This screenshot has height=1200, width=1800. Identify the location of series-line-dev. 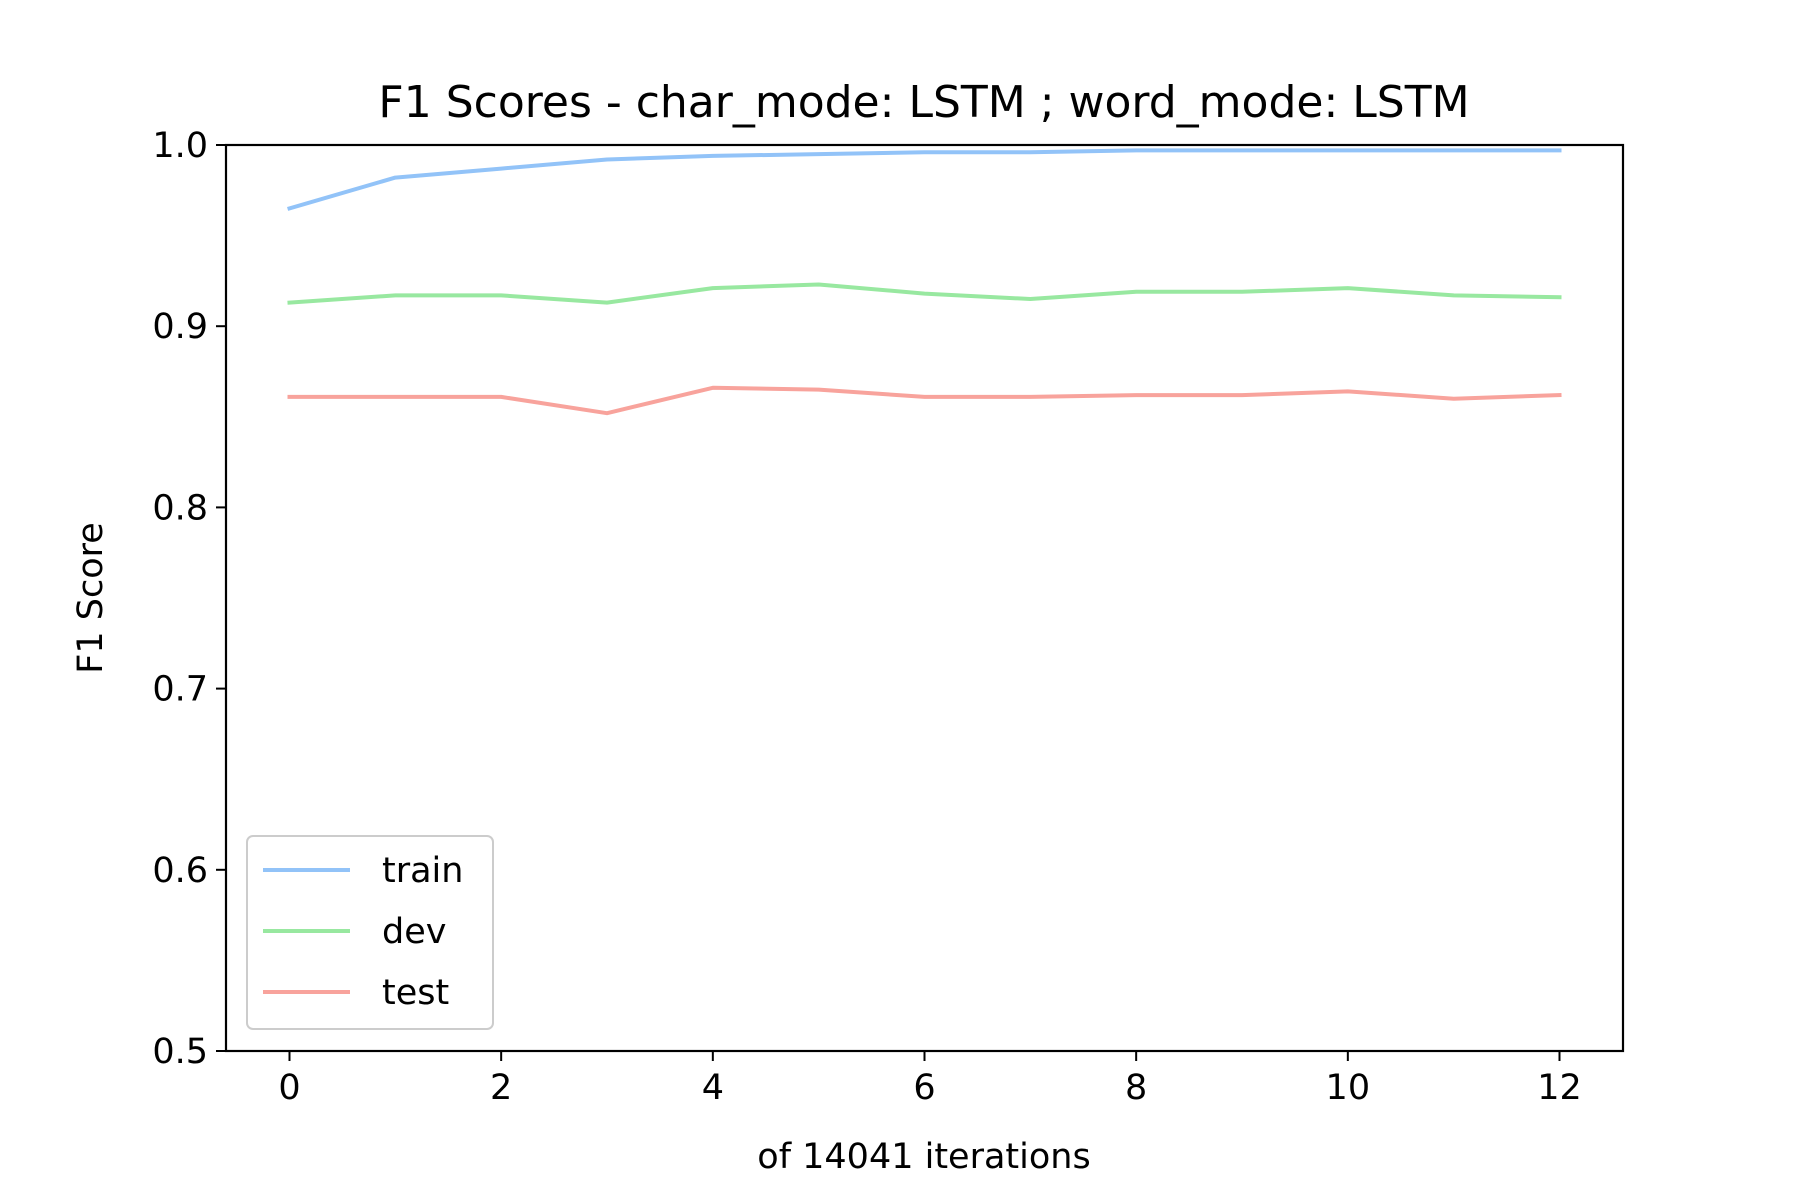
(924, 293).